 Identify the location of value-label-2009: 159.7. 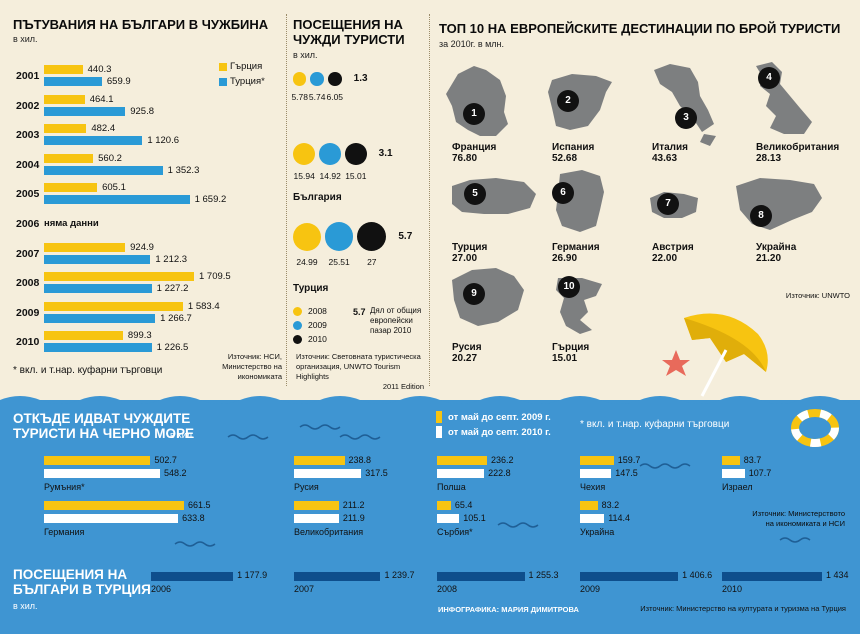
(629, 460).